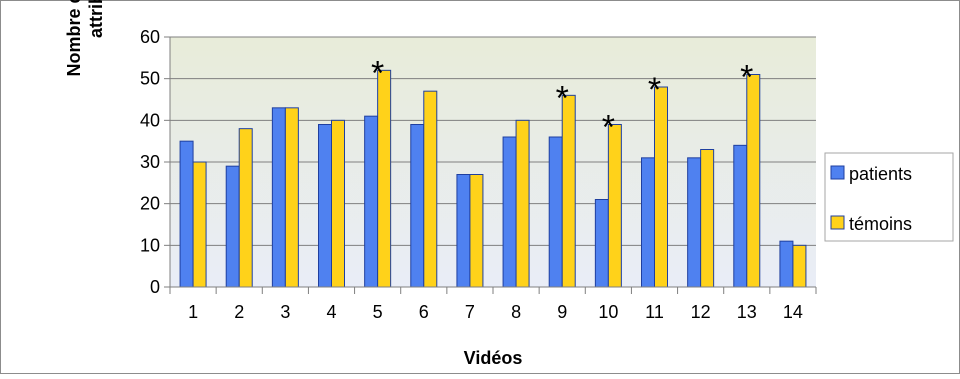 The height and width of the screenshot is (379, 960). Describe the element at coordinates (493, 358) in the screenshot. I see `x-axis-label: Vidéos` at that location.